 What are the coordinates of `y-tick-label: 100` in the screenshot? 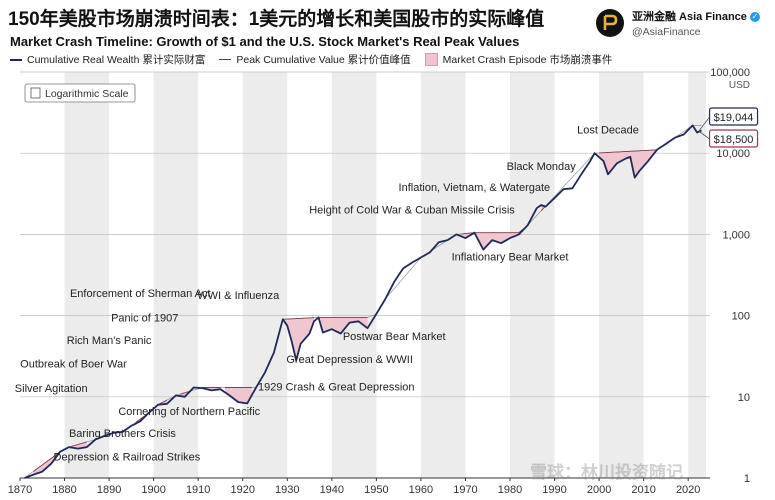 It's located at (741, 317).